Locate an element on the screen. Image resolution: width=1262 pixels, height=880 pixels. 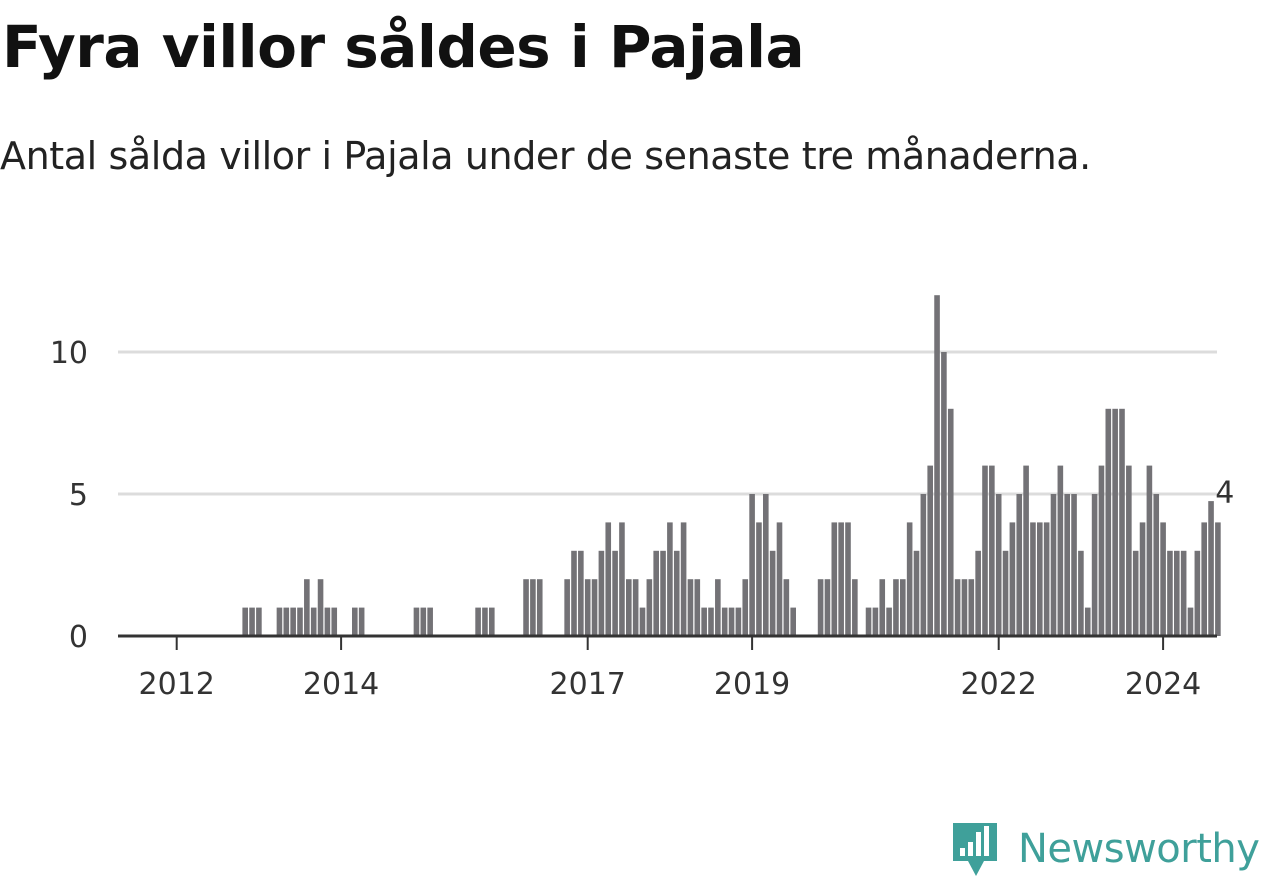
x-tick-label-2019: 2019 is located at coordinates (752, 684).